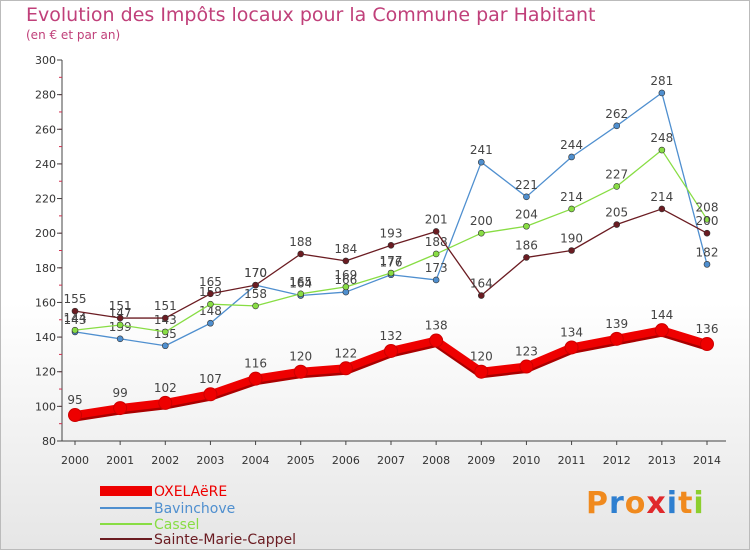 This screenshot has width=750, height=550. What do you see at coordinates (165, 460) in the screenshot?
I see `x-tick-label: 2002` at bounding box center [165, 460].